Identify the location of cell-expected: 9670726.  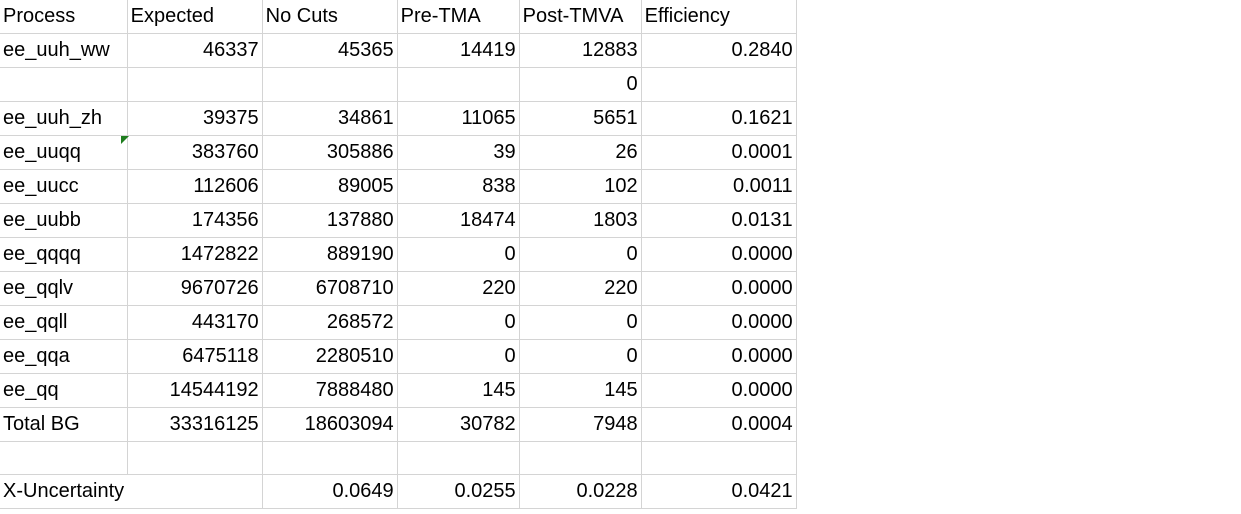
(195, 288).